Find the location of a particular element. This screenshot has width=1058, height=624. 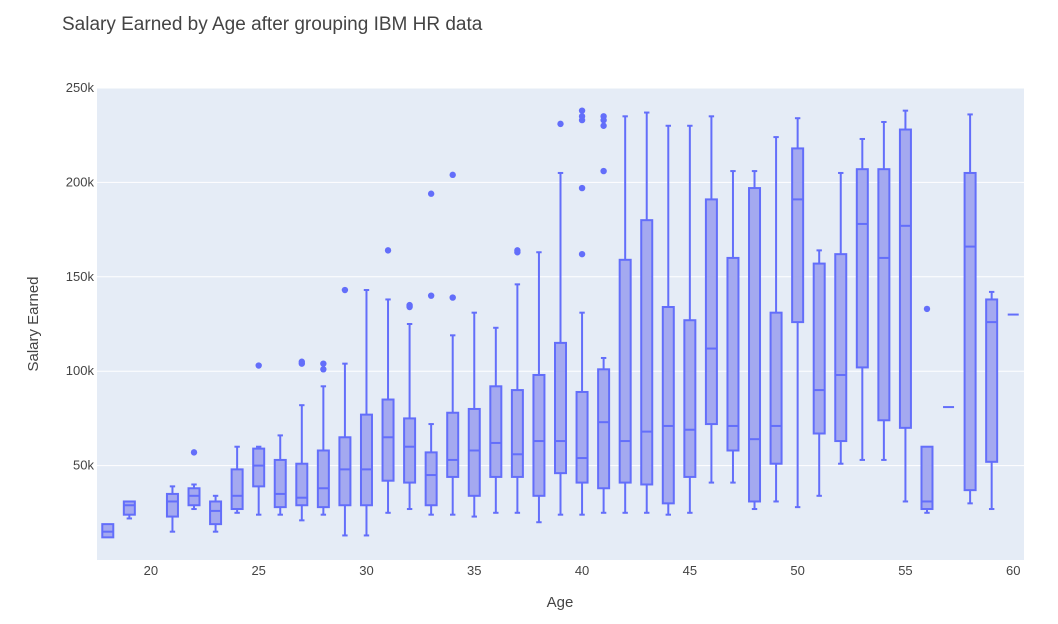

x-tick-label: 45 is located at coordinates (690, 570).